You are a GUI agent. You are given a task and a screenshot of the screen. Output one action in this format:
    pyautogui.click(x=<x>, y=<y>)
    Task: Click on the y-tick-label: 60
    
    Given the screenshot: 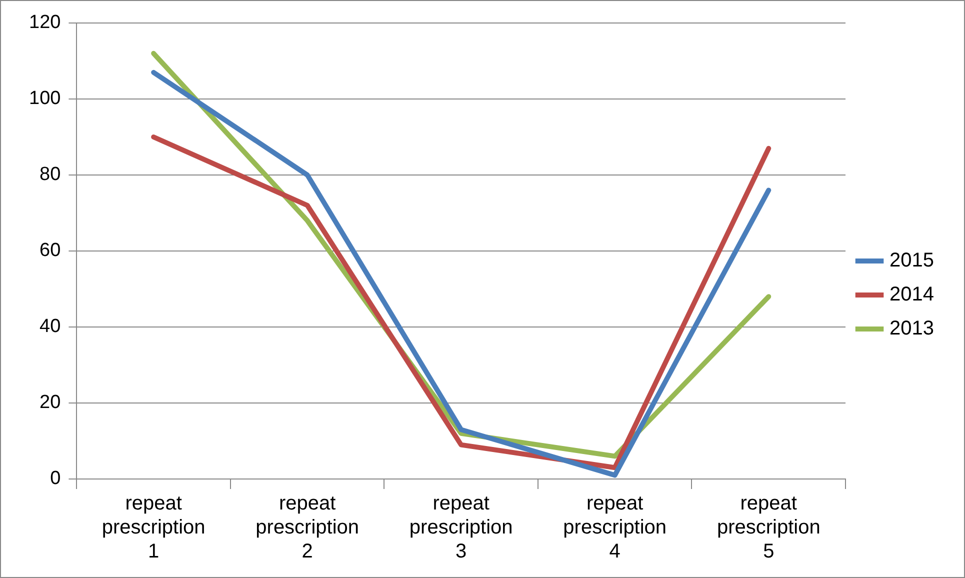 What is the action you would take?
    pyautogui.click(x=50, y=251)
    